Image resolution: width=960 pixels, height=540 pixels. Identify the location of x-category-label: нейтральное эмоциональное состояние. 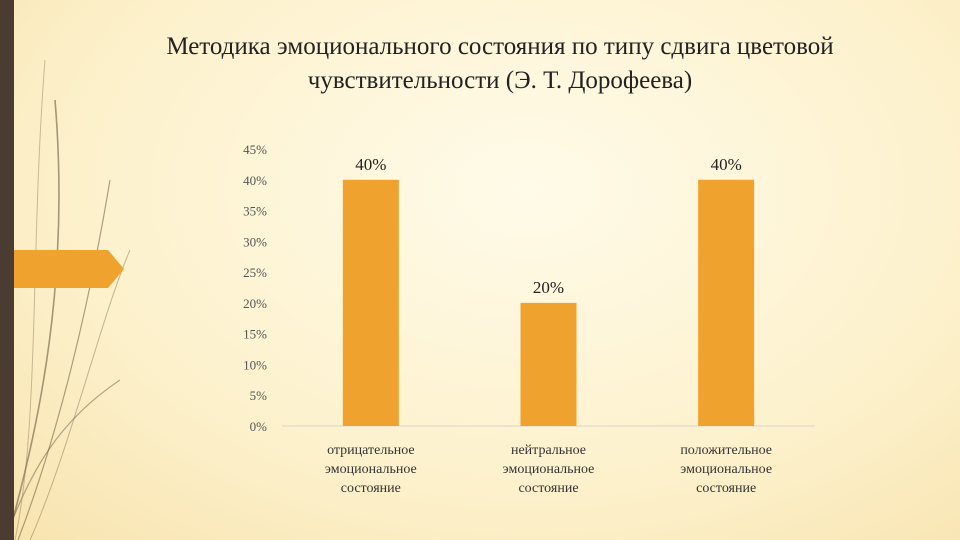
(549, 469).